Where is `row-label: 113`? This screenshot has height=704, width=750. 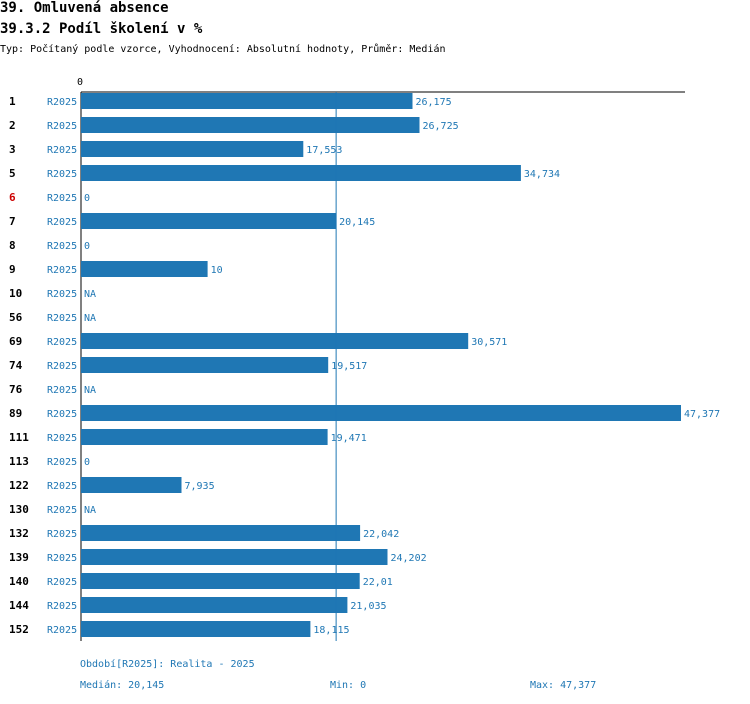
row-label: 113 is located at coordinates (19, 461).